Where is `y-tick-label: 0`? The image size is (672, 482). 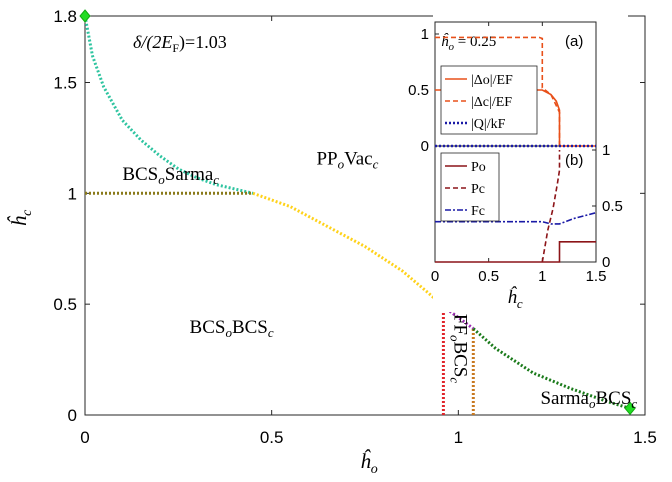 y-tick-label: 0 is located at coordinates (72, 415).